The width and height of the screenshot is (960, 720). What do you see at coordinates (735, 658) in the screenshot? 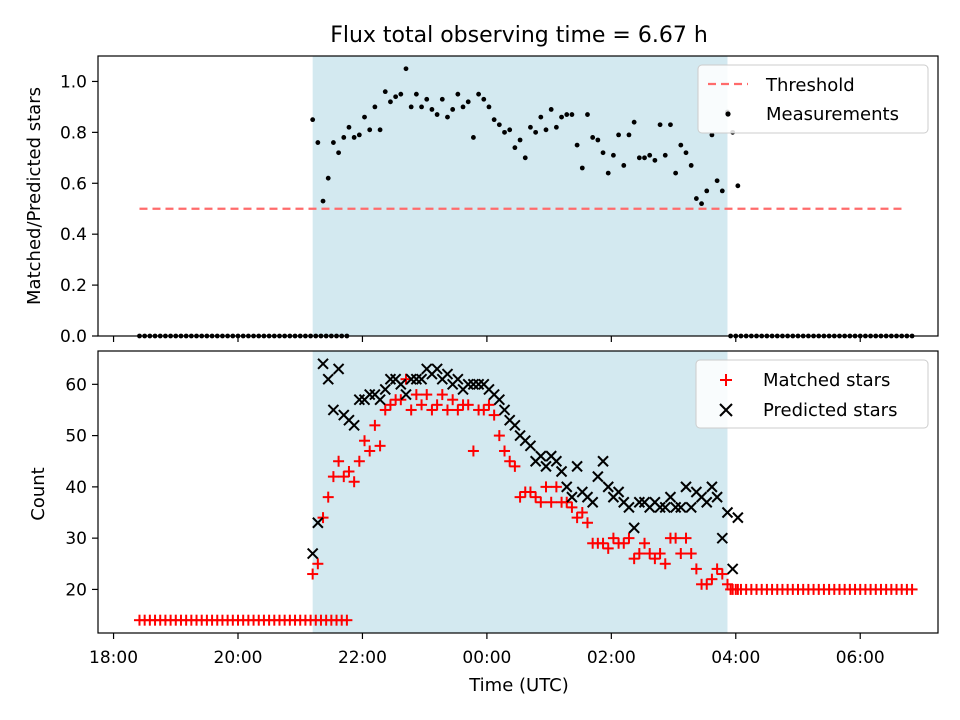
I see `x-tick-label: 04:00` at bounding box center [735, 658].